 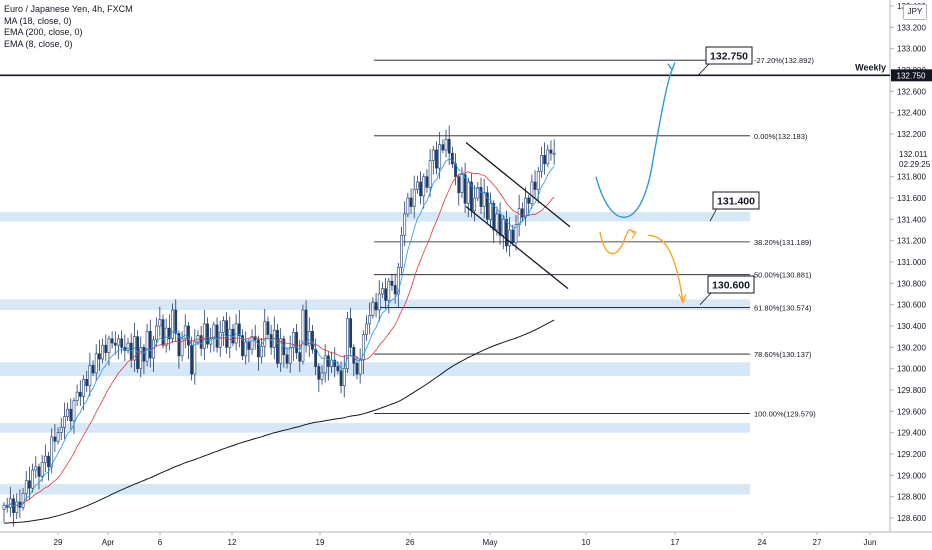 I want to click on channel-lower-line, so click(x=517, y=248).